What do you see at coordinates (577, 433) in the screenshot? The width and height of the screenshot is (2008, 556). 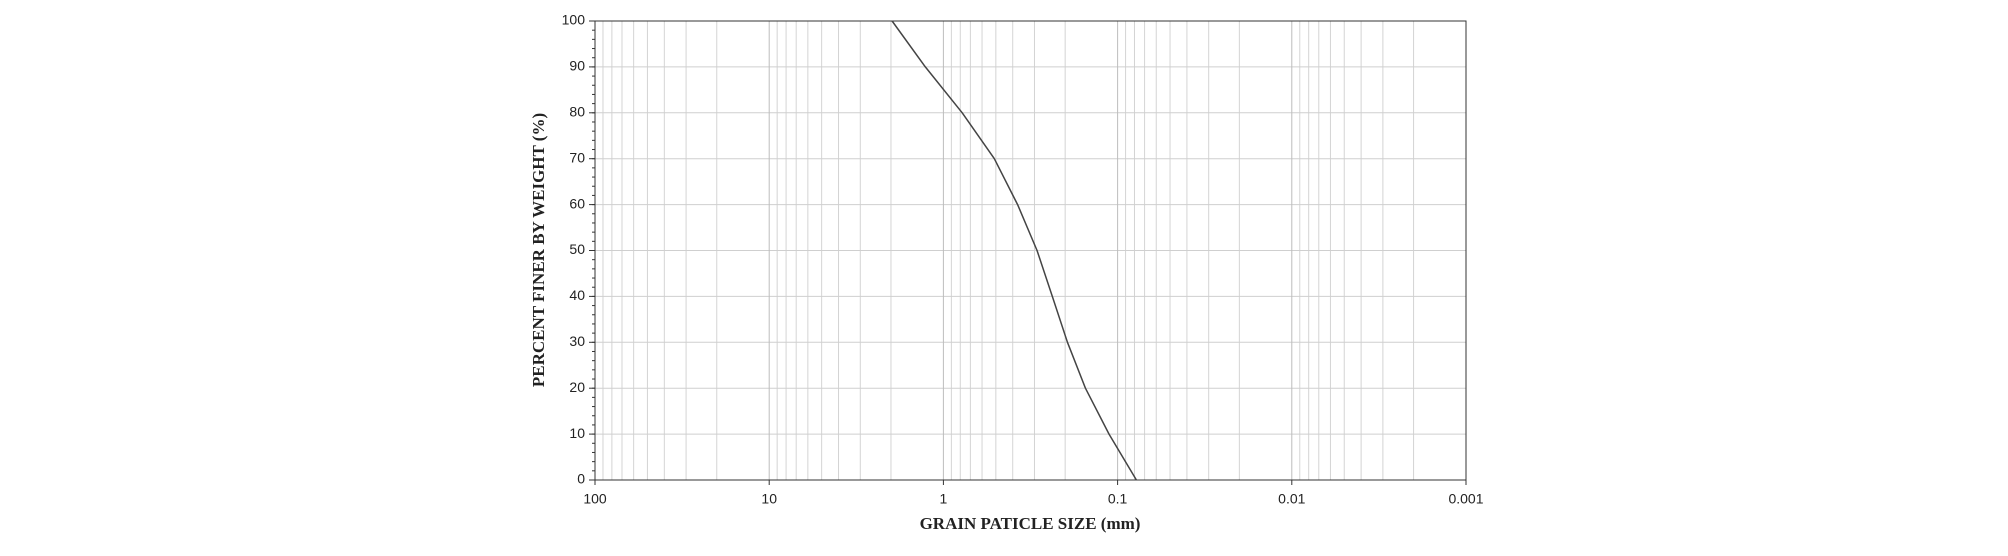 I see `y-tick-label: 10` at bounding box center [577, 433].